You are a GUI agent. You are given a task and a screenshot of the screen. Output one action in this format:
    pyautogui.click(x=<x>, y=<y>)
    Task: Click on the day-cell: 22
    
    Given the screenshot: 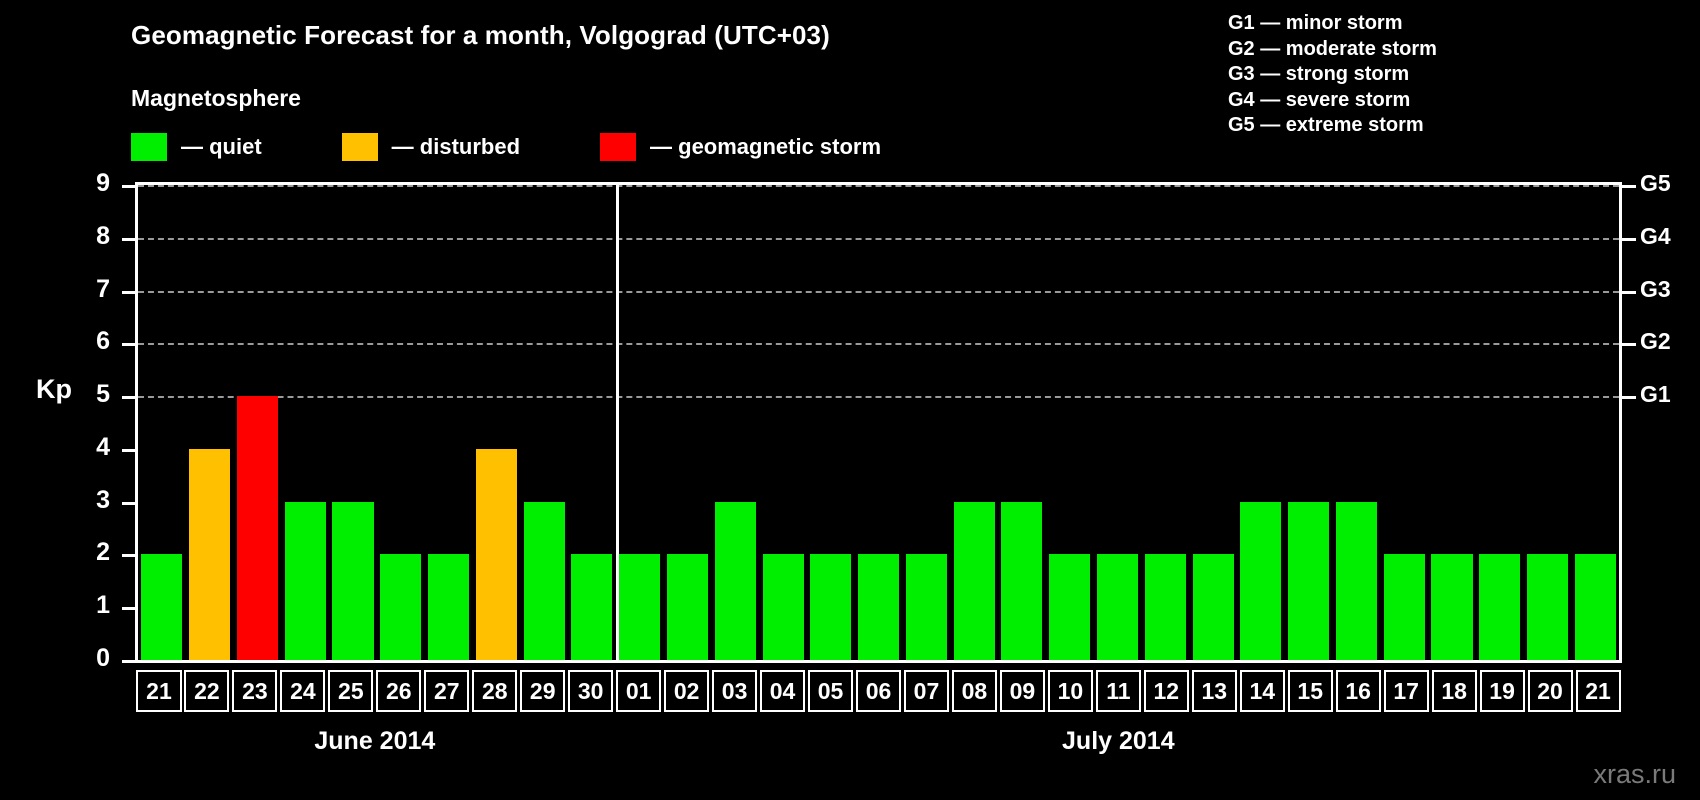 What is the action you would take?
    pyautogui.click(x=207, y=691)
    